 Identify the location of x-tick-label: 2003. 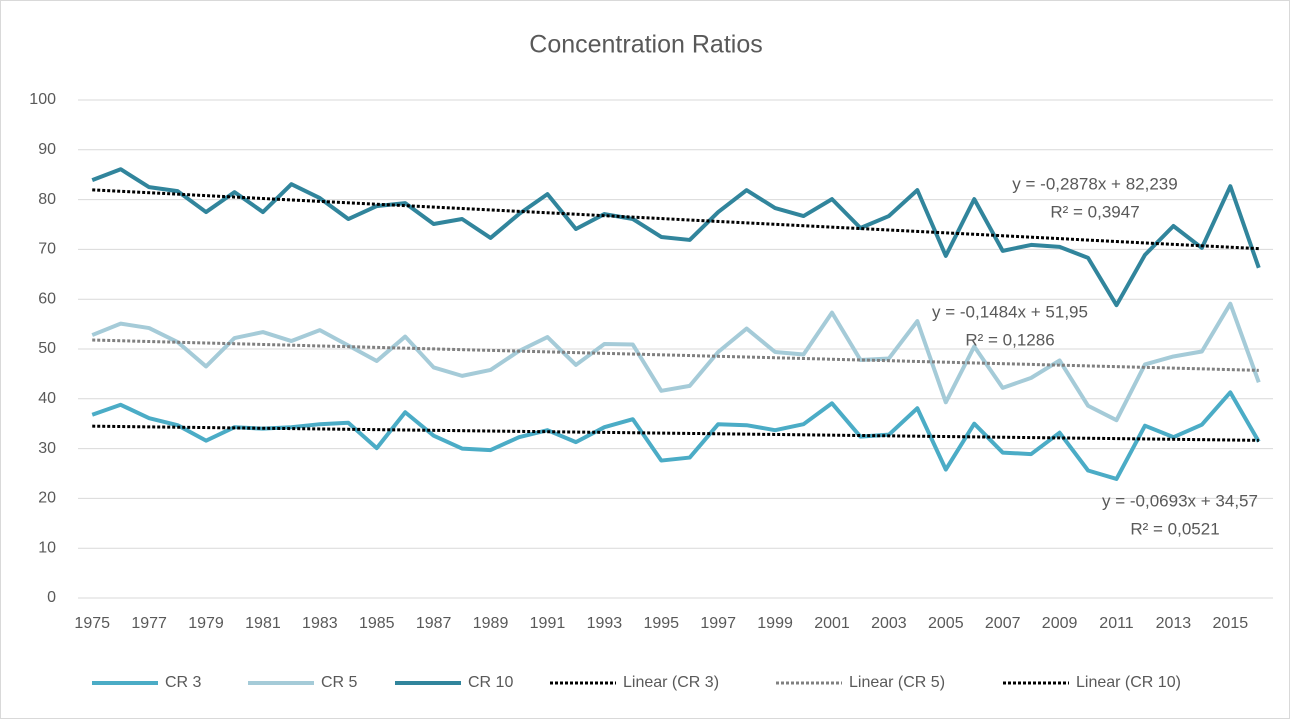
(889, 623).